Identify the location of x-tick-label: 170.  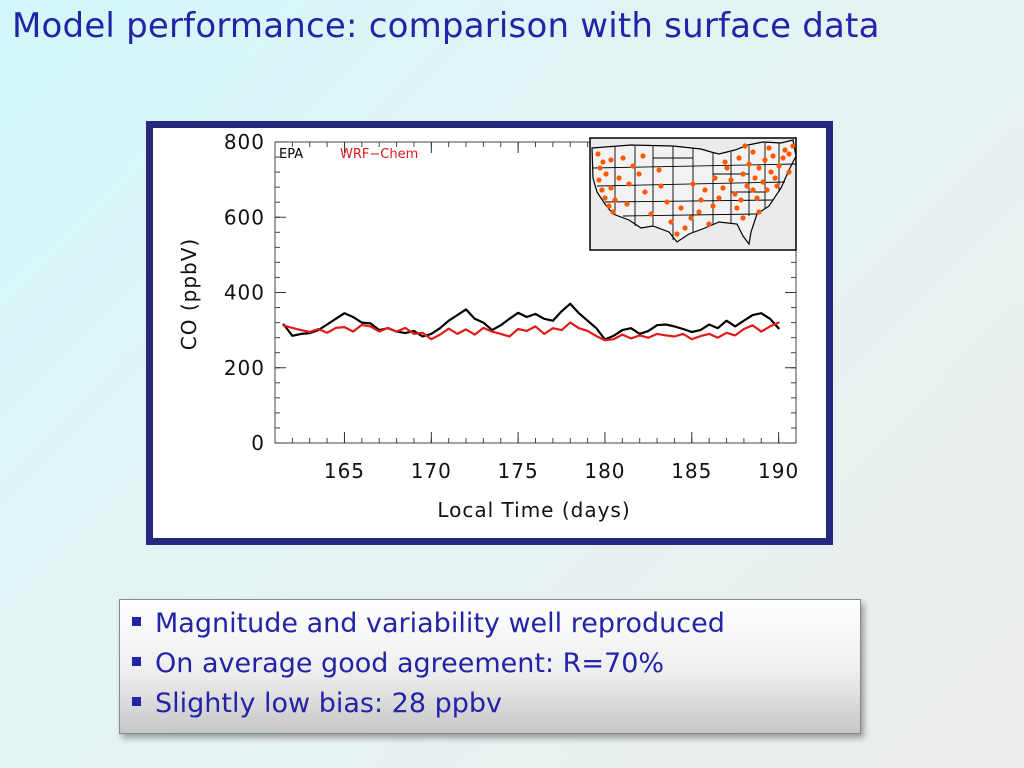
(431, 471).